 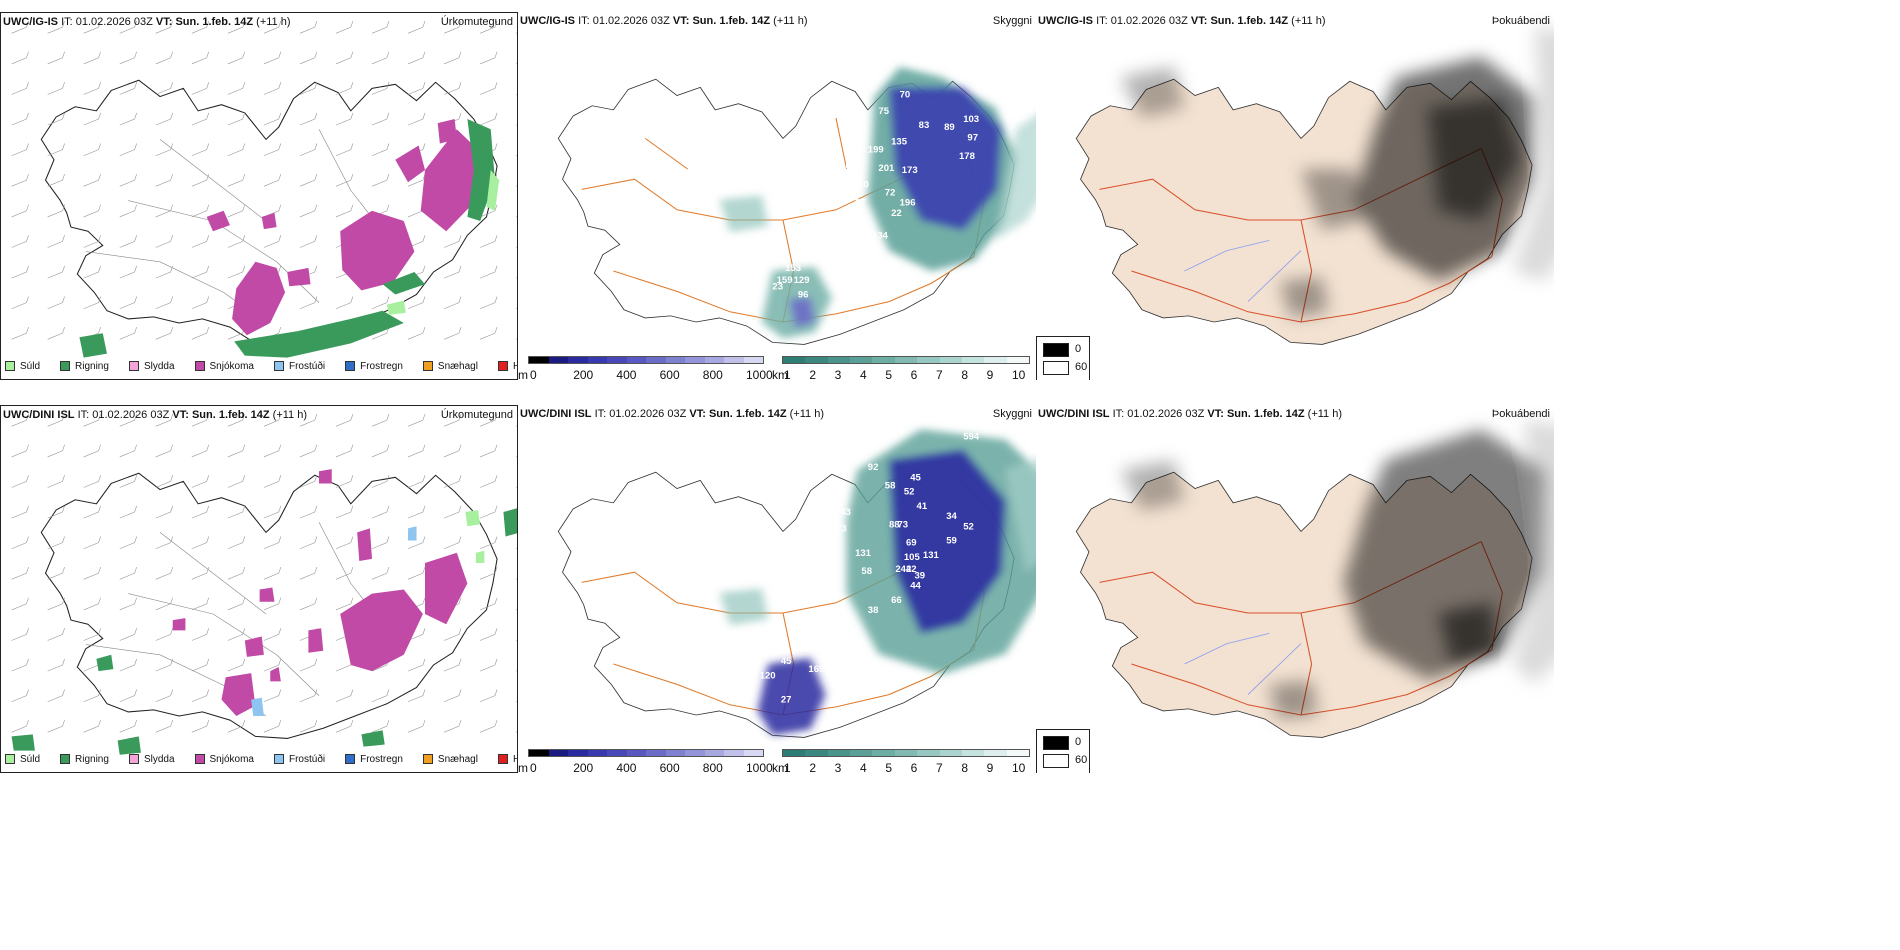 What do you see at coordinates (1314, 185) in the screenshot?
I see `fog-index-map` at bounding box center [1314, 185].